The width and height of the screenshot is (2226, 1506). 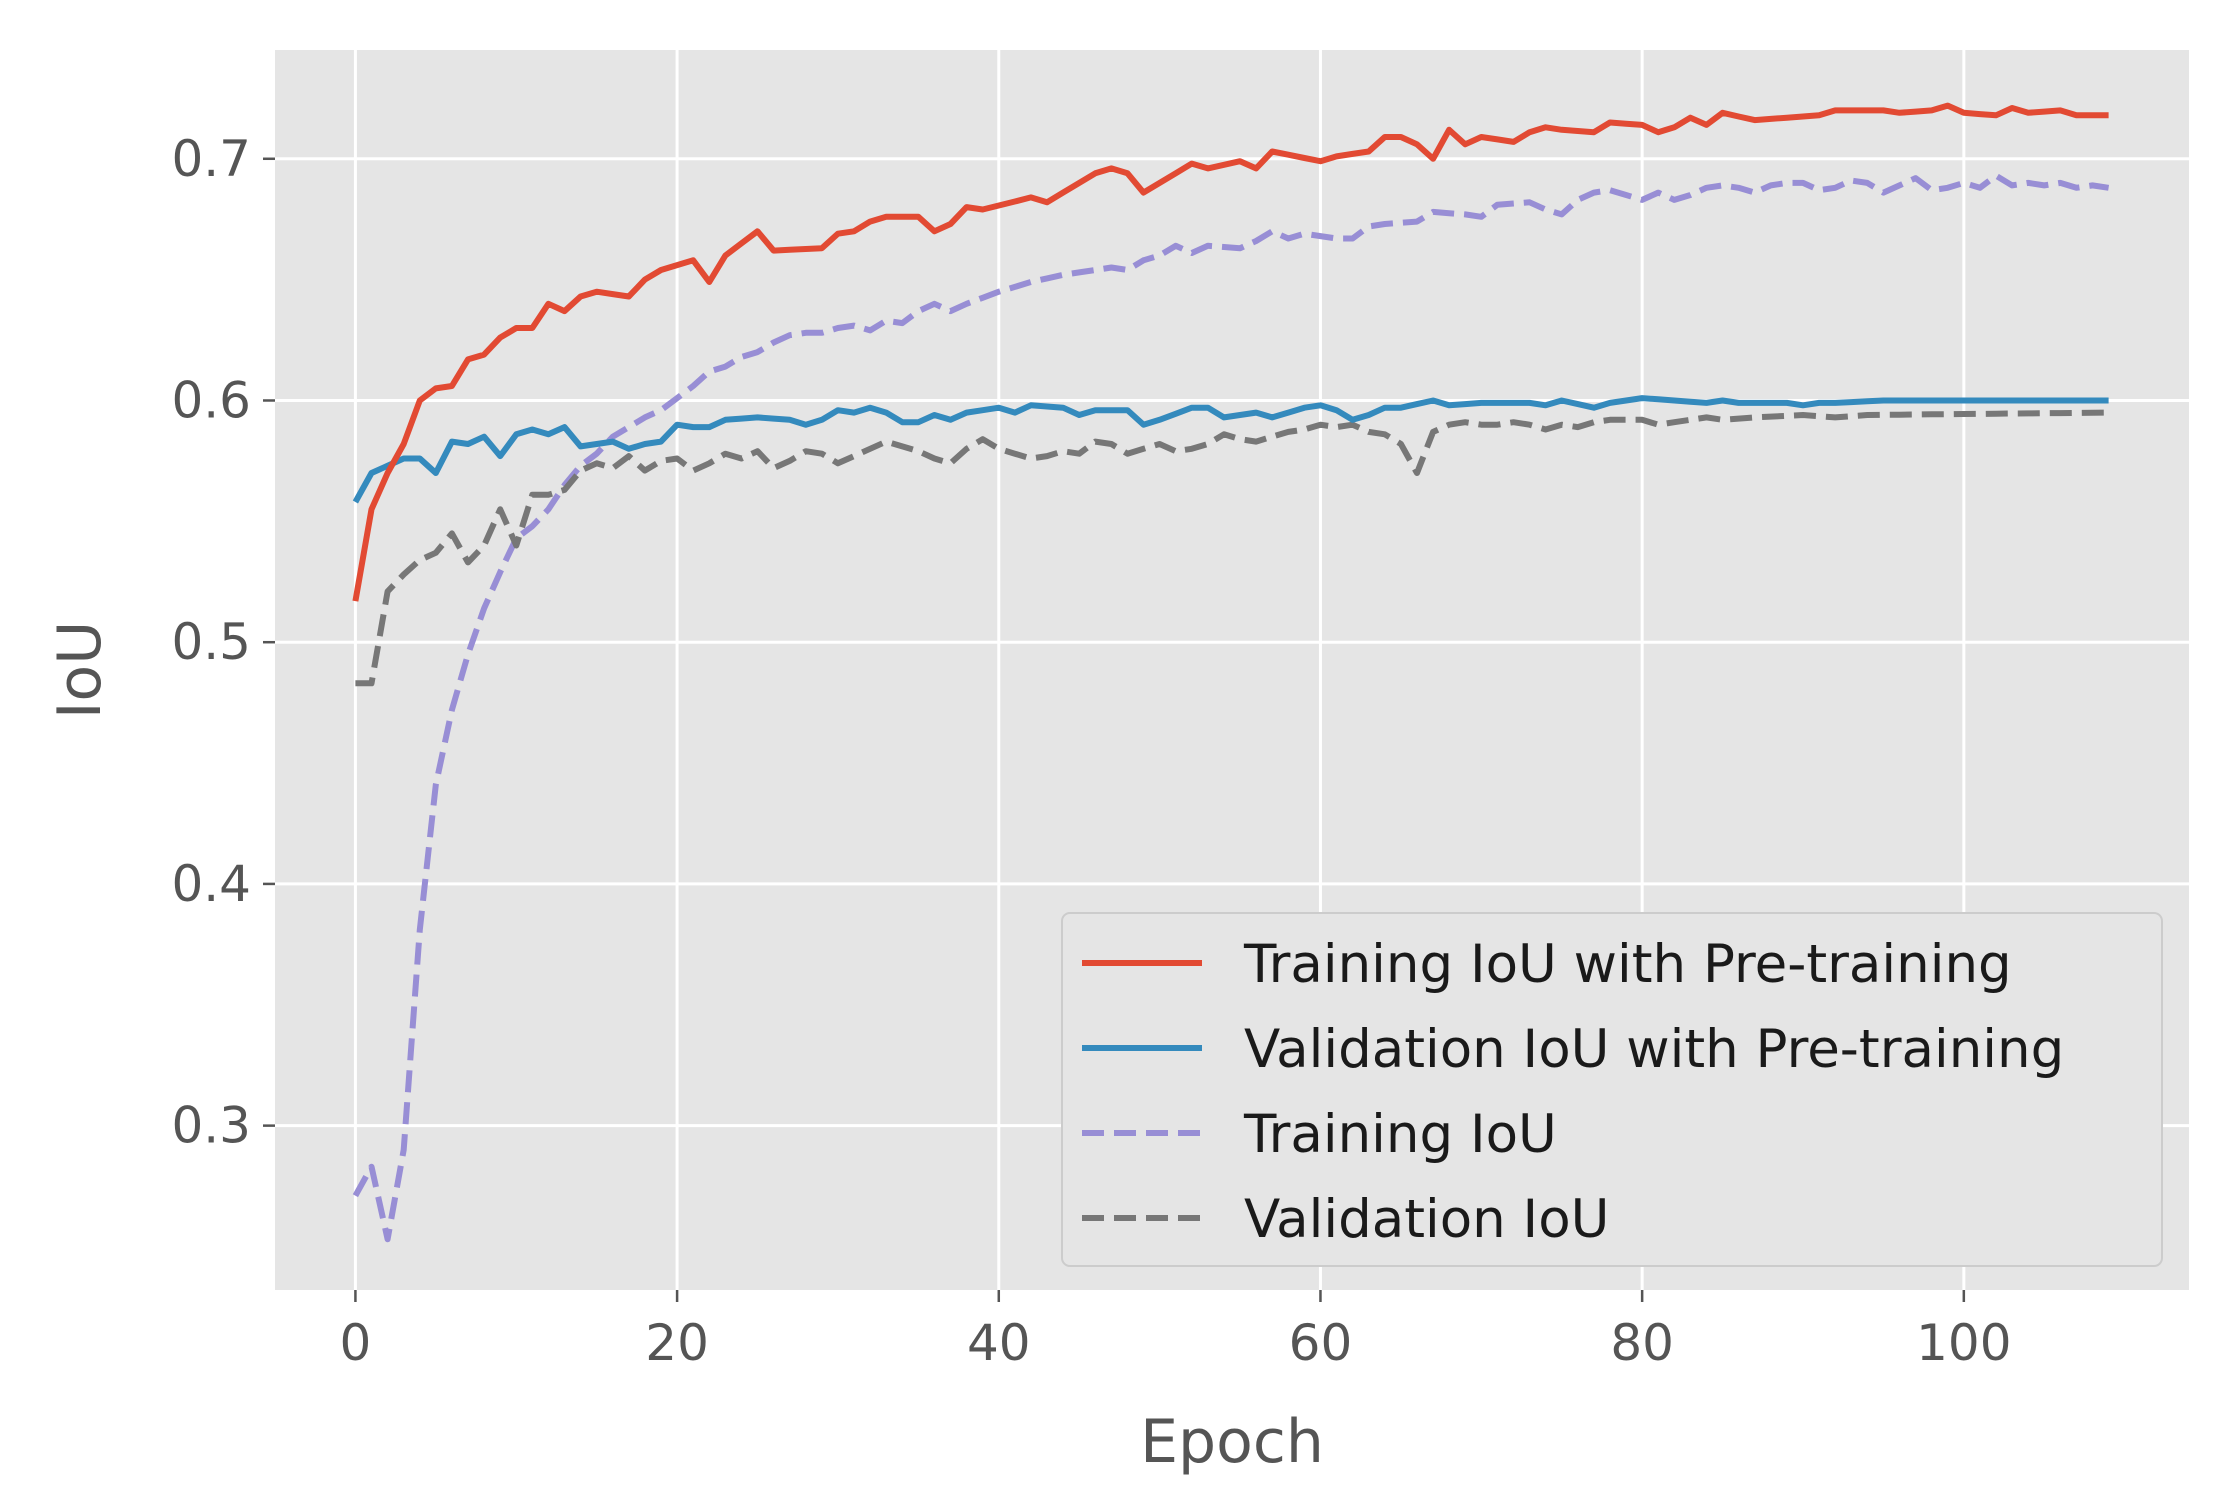 What do you see at coordinates (211, 400) in the screenshot?
I see `y-tick-label: 0.6` at bounding box center [211, 400].